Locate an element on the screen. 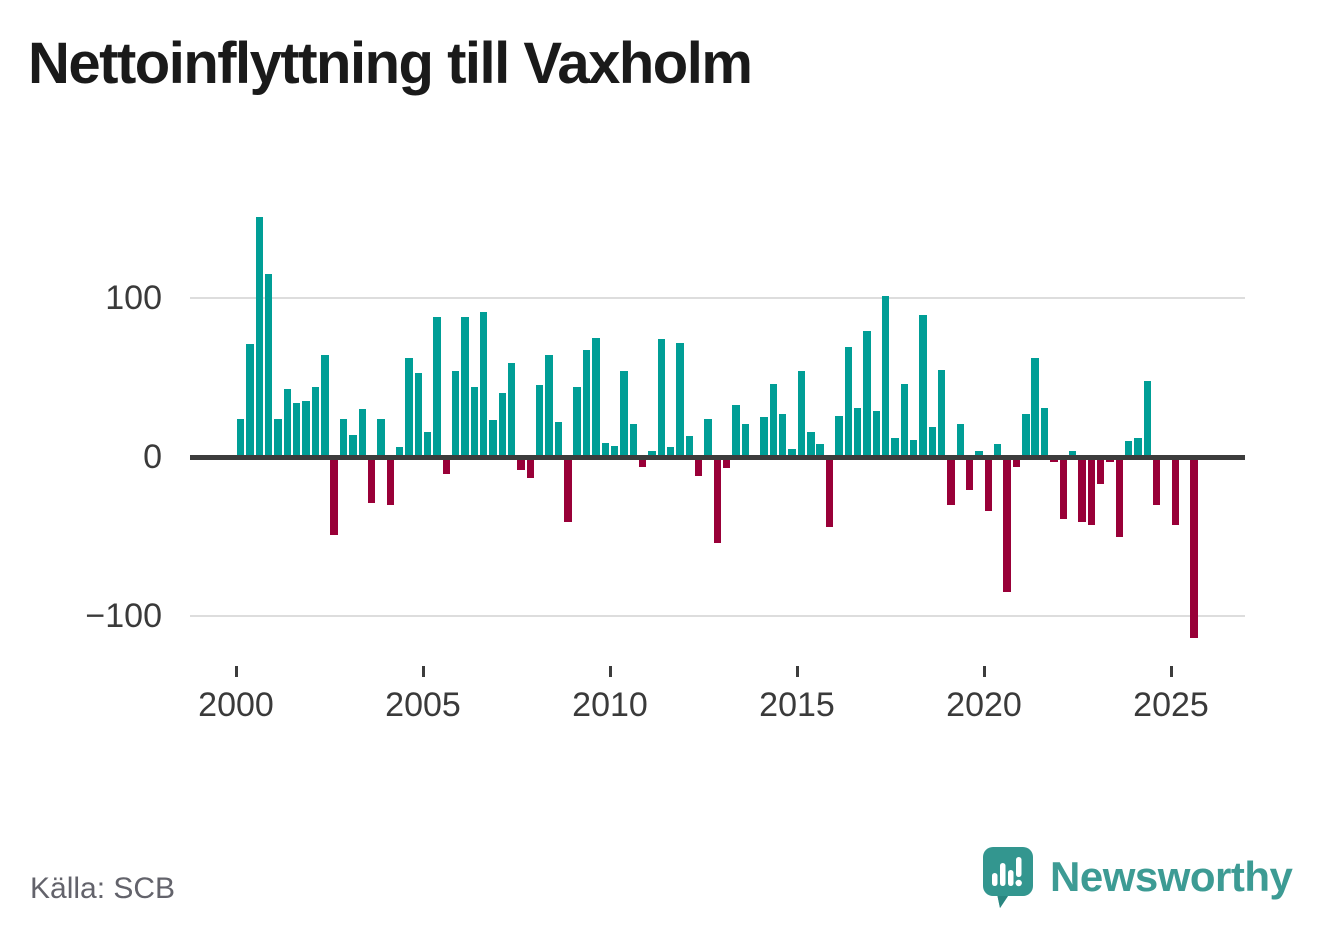  bar-2005-Q1 is located at coordinates (427, 444).